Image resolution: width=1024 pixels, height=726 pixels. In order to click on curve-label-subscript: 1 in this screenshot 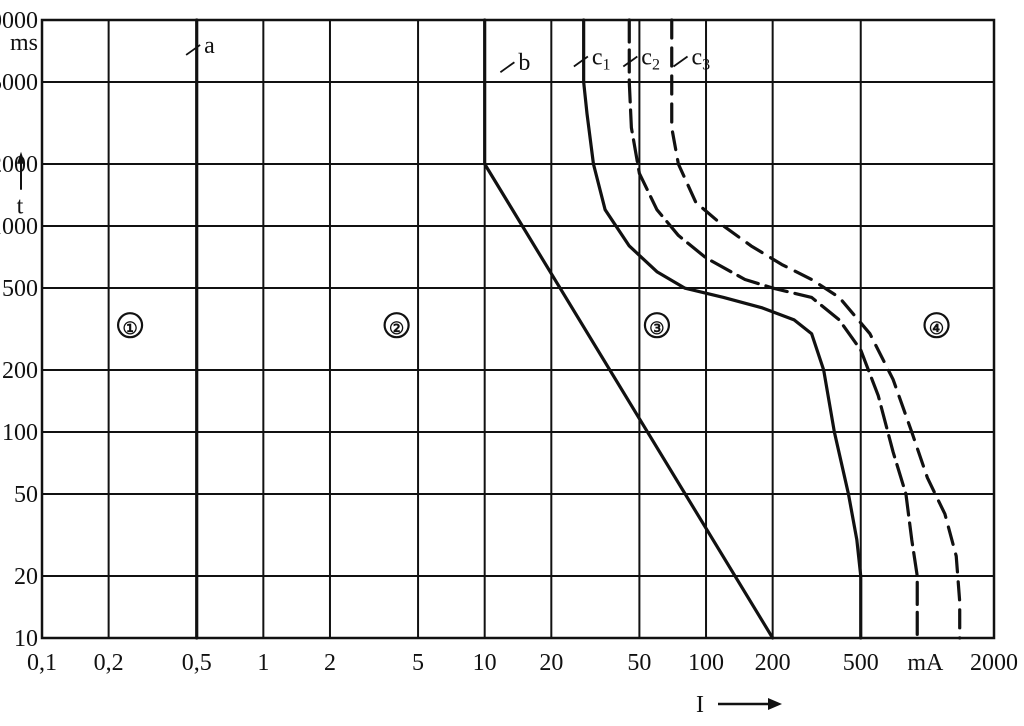, I will do `click(607, 65)`.